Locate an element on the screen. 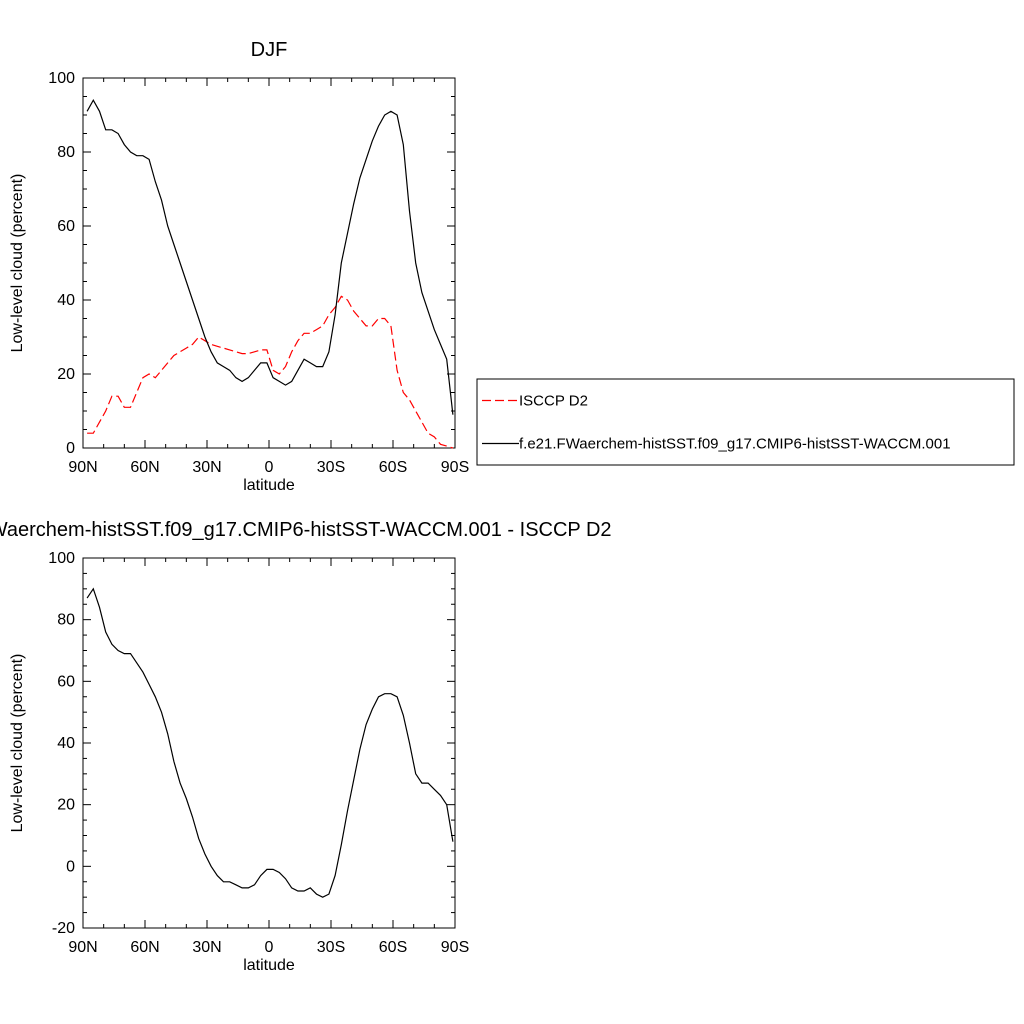 This screenshot has height=1024, width=1024. chart-title: DJF is located at coordinates (269, 50).